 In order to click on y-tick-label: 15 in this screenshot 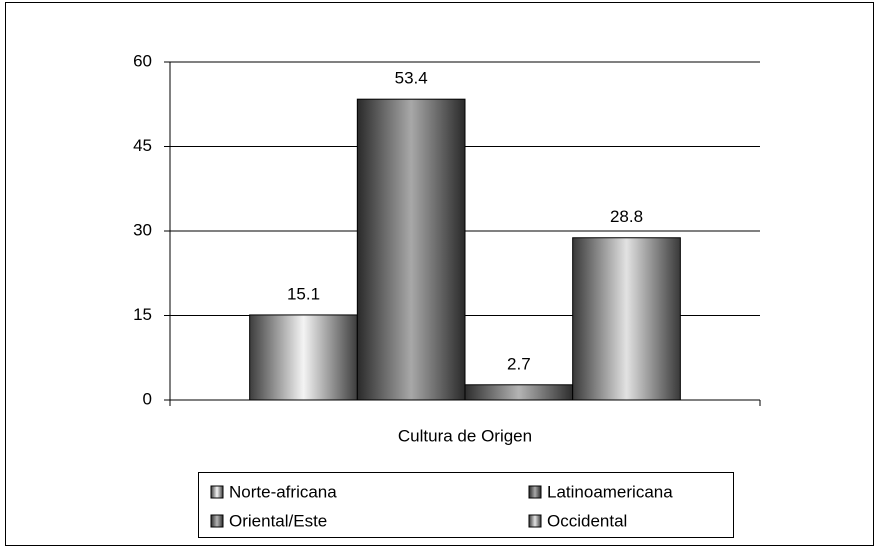, I will do `click(142, 314)`.